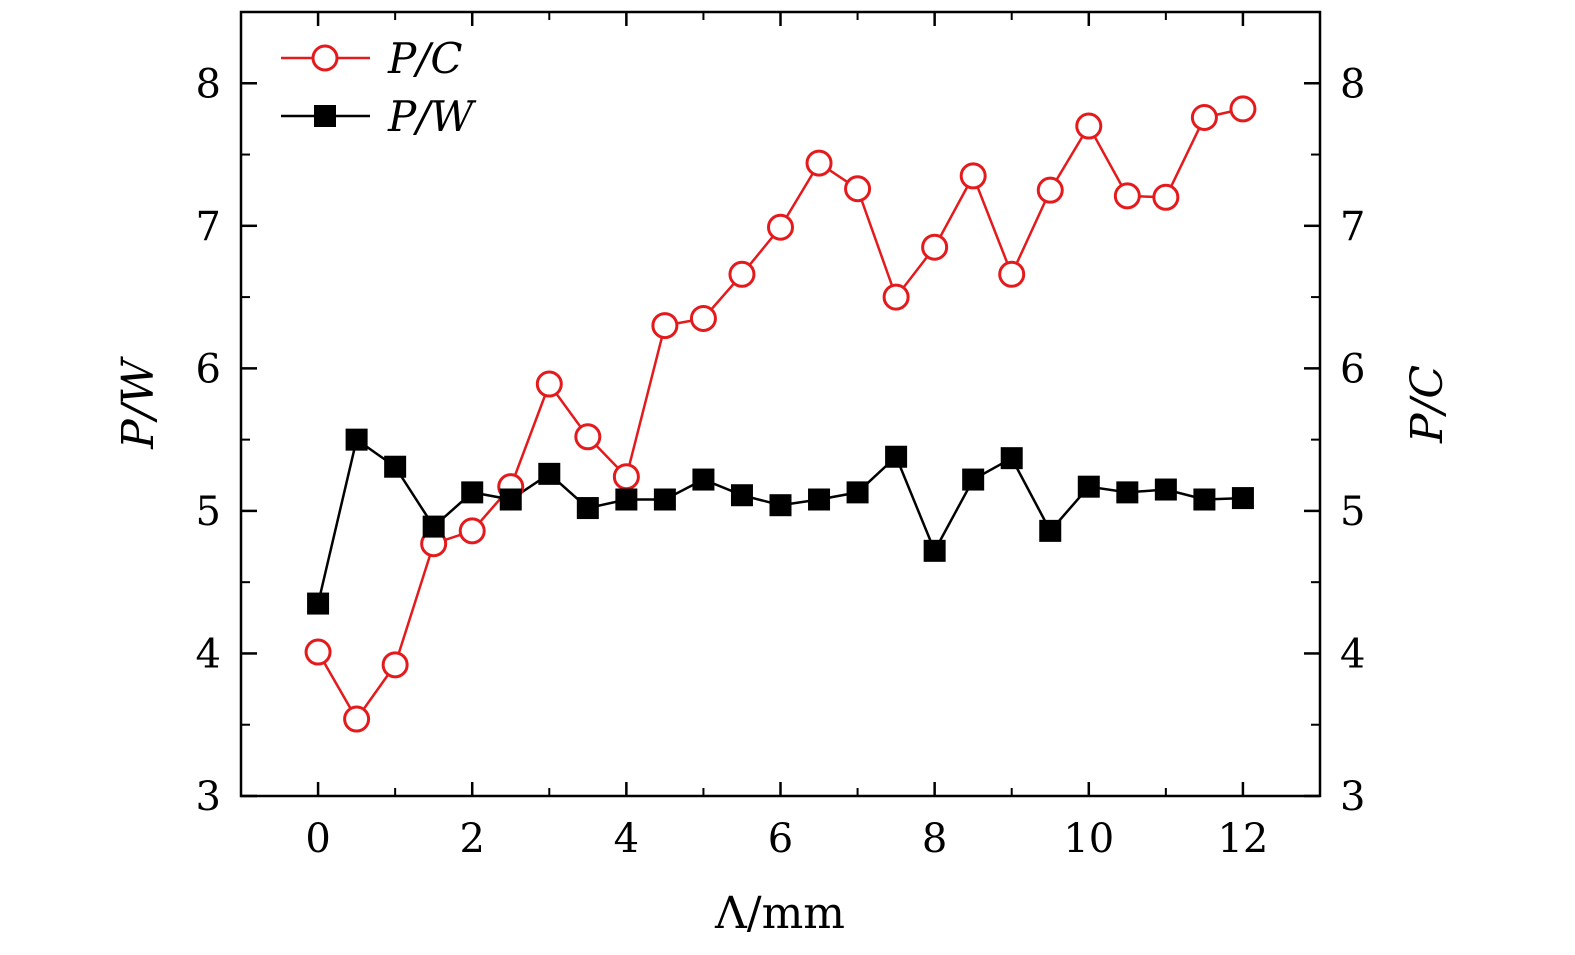  What do you see at coordinates (208, 512) in the screenshot?
I see `y-tick-label-left: 5` at bounding box center [208, 512].